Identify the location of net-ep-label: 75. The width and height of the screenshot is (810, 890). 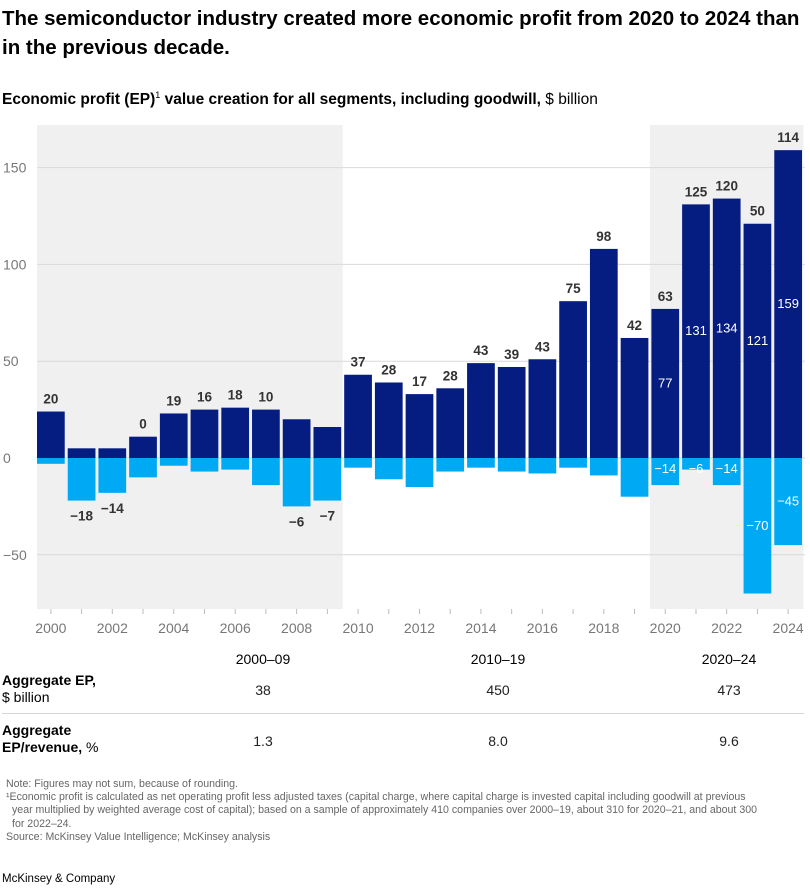
(574, 288).